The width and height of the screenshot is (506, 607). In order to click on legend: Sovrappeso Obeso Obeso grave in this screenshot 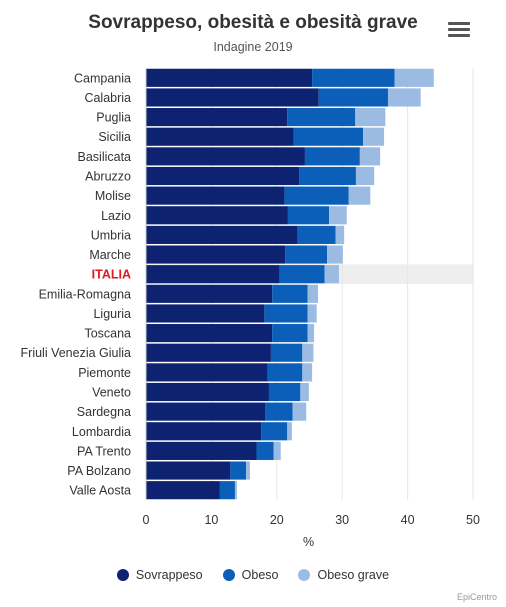, I will do `click(253, 575)`.